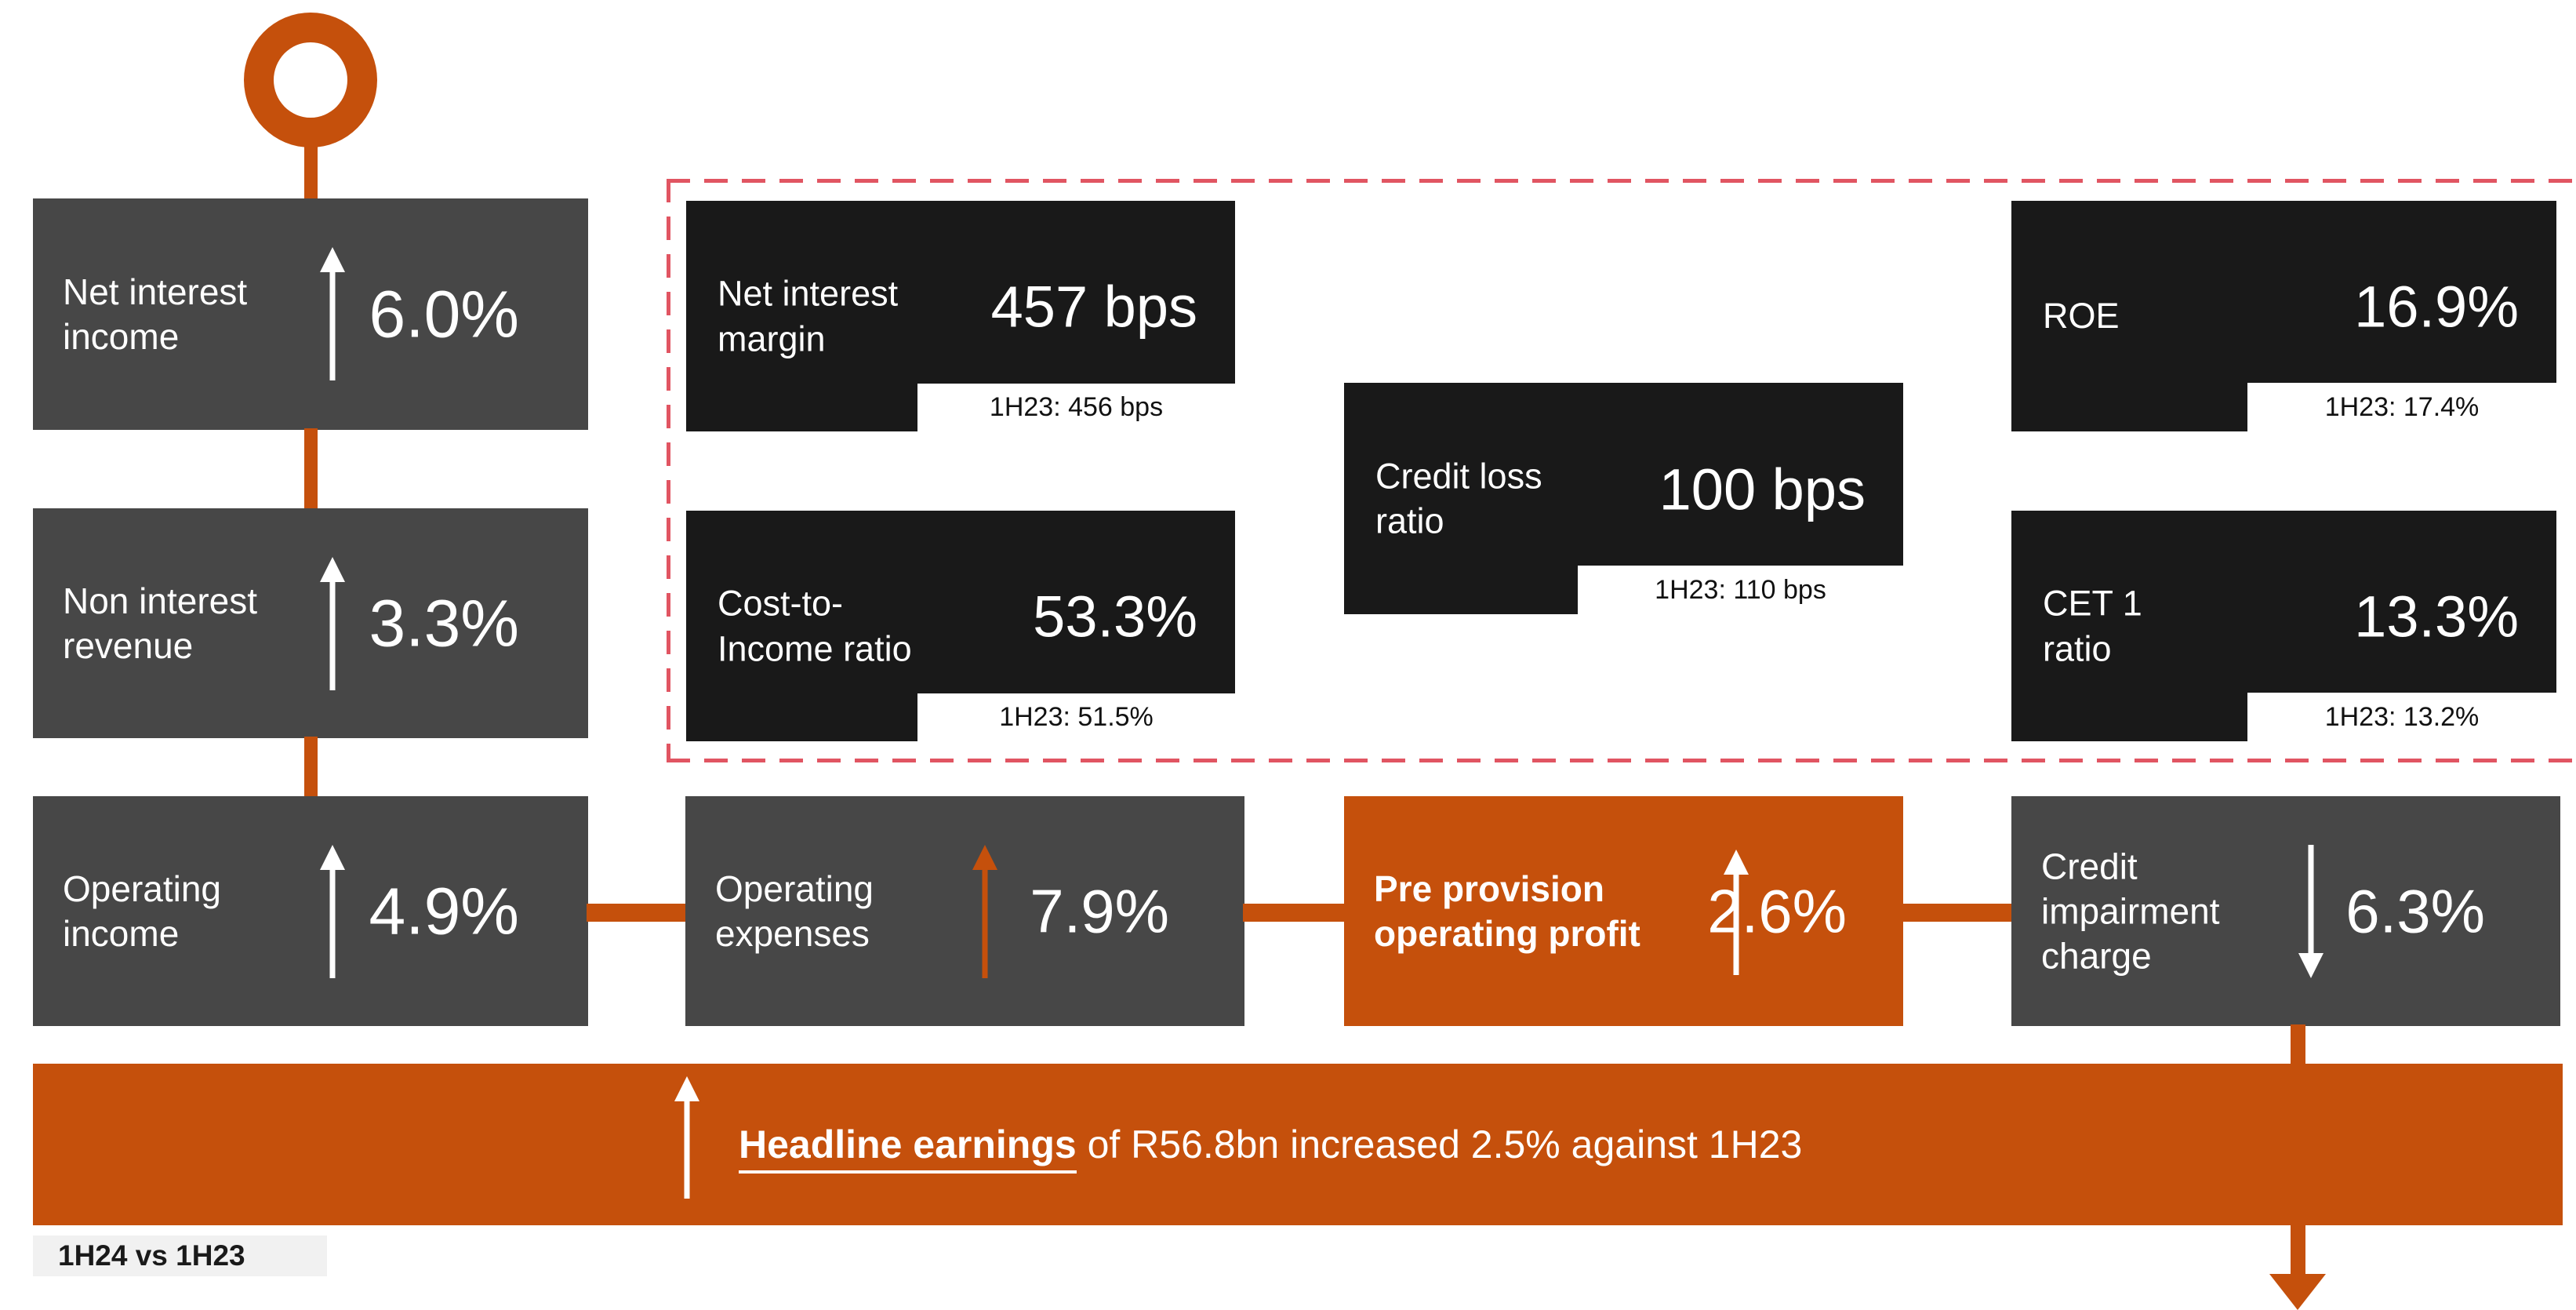 The width and height of the screenshot is (2576, 1310). Describe the element at coordinates (2092, 625) in the screenshot. I see `kpi-label: CET 1 ratio` at that location.